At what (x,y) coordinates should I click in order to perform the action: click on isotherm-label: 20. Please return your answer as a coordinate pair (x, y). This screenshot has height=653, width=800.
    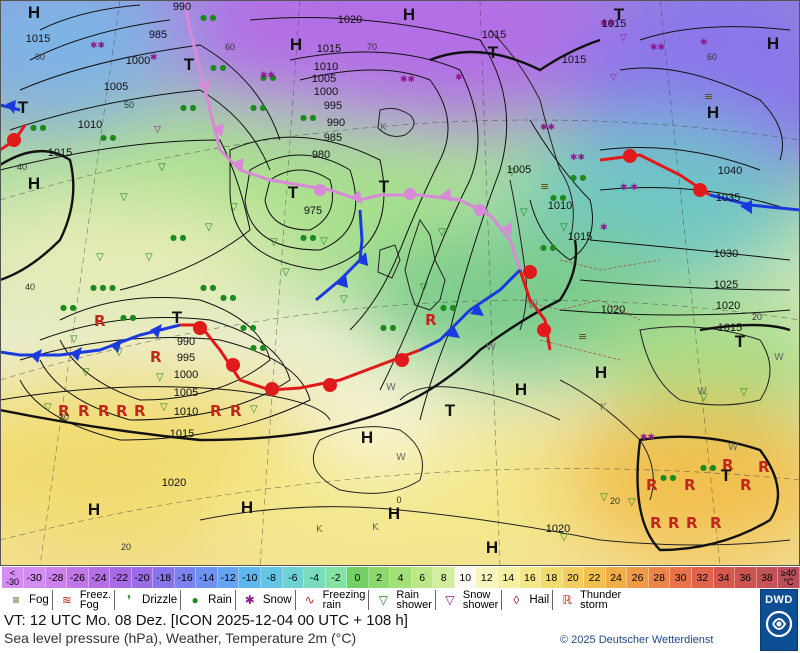
    Looking at the image, I should click on (757, 317).